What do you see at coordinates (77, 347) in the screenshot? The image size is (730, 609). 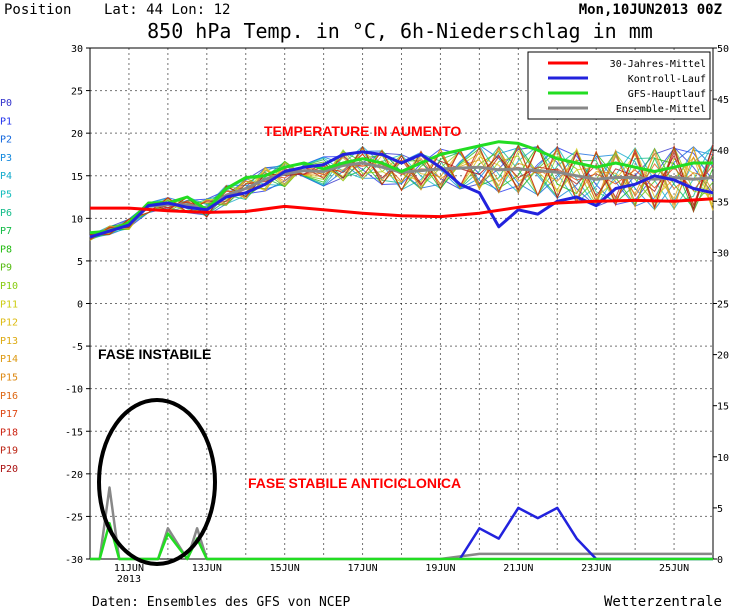 I see `y-left-tick-label: -5` at bounding box center [77, 347].